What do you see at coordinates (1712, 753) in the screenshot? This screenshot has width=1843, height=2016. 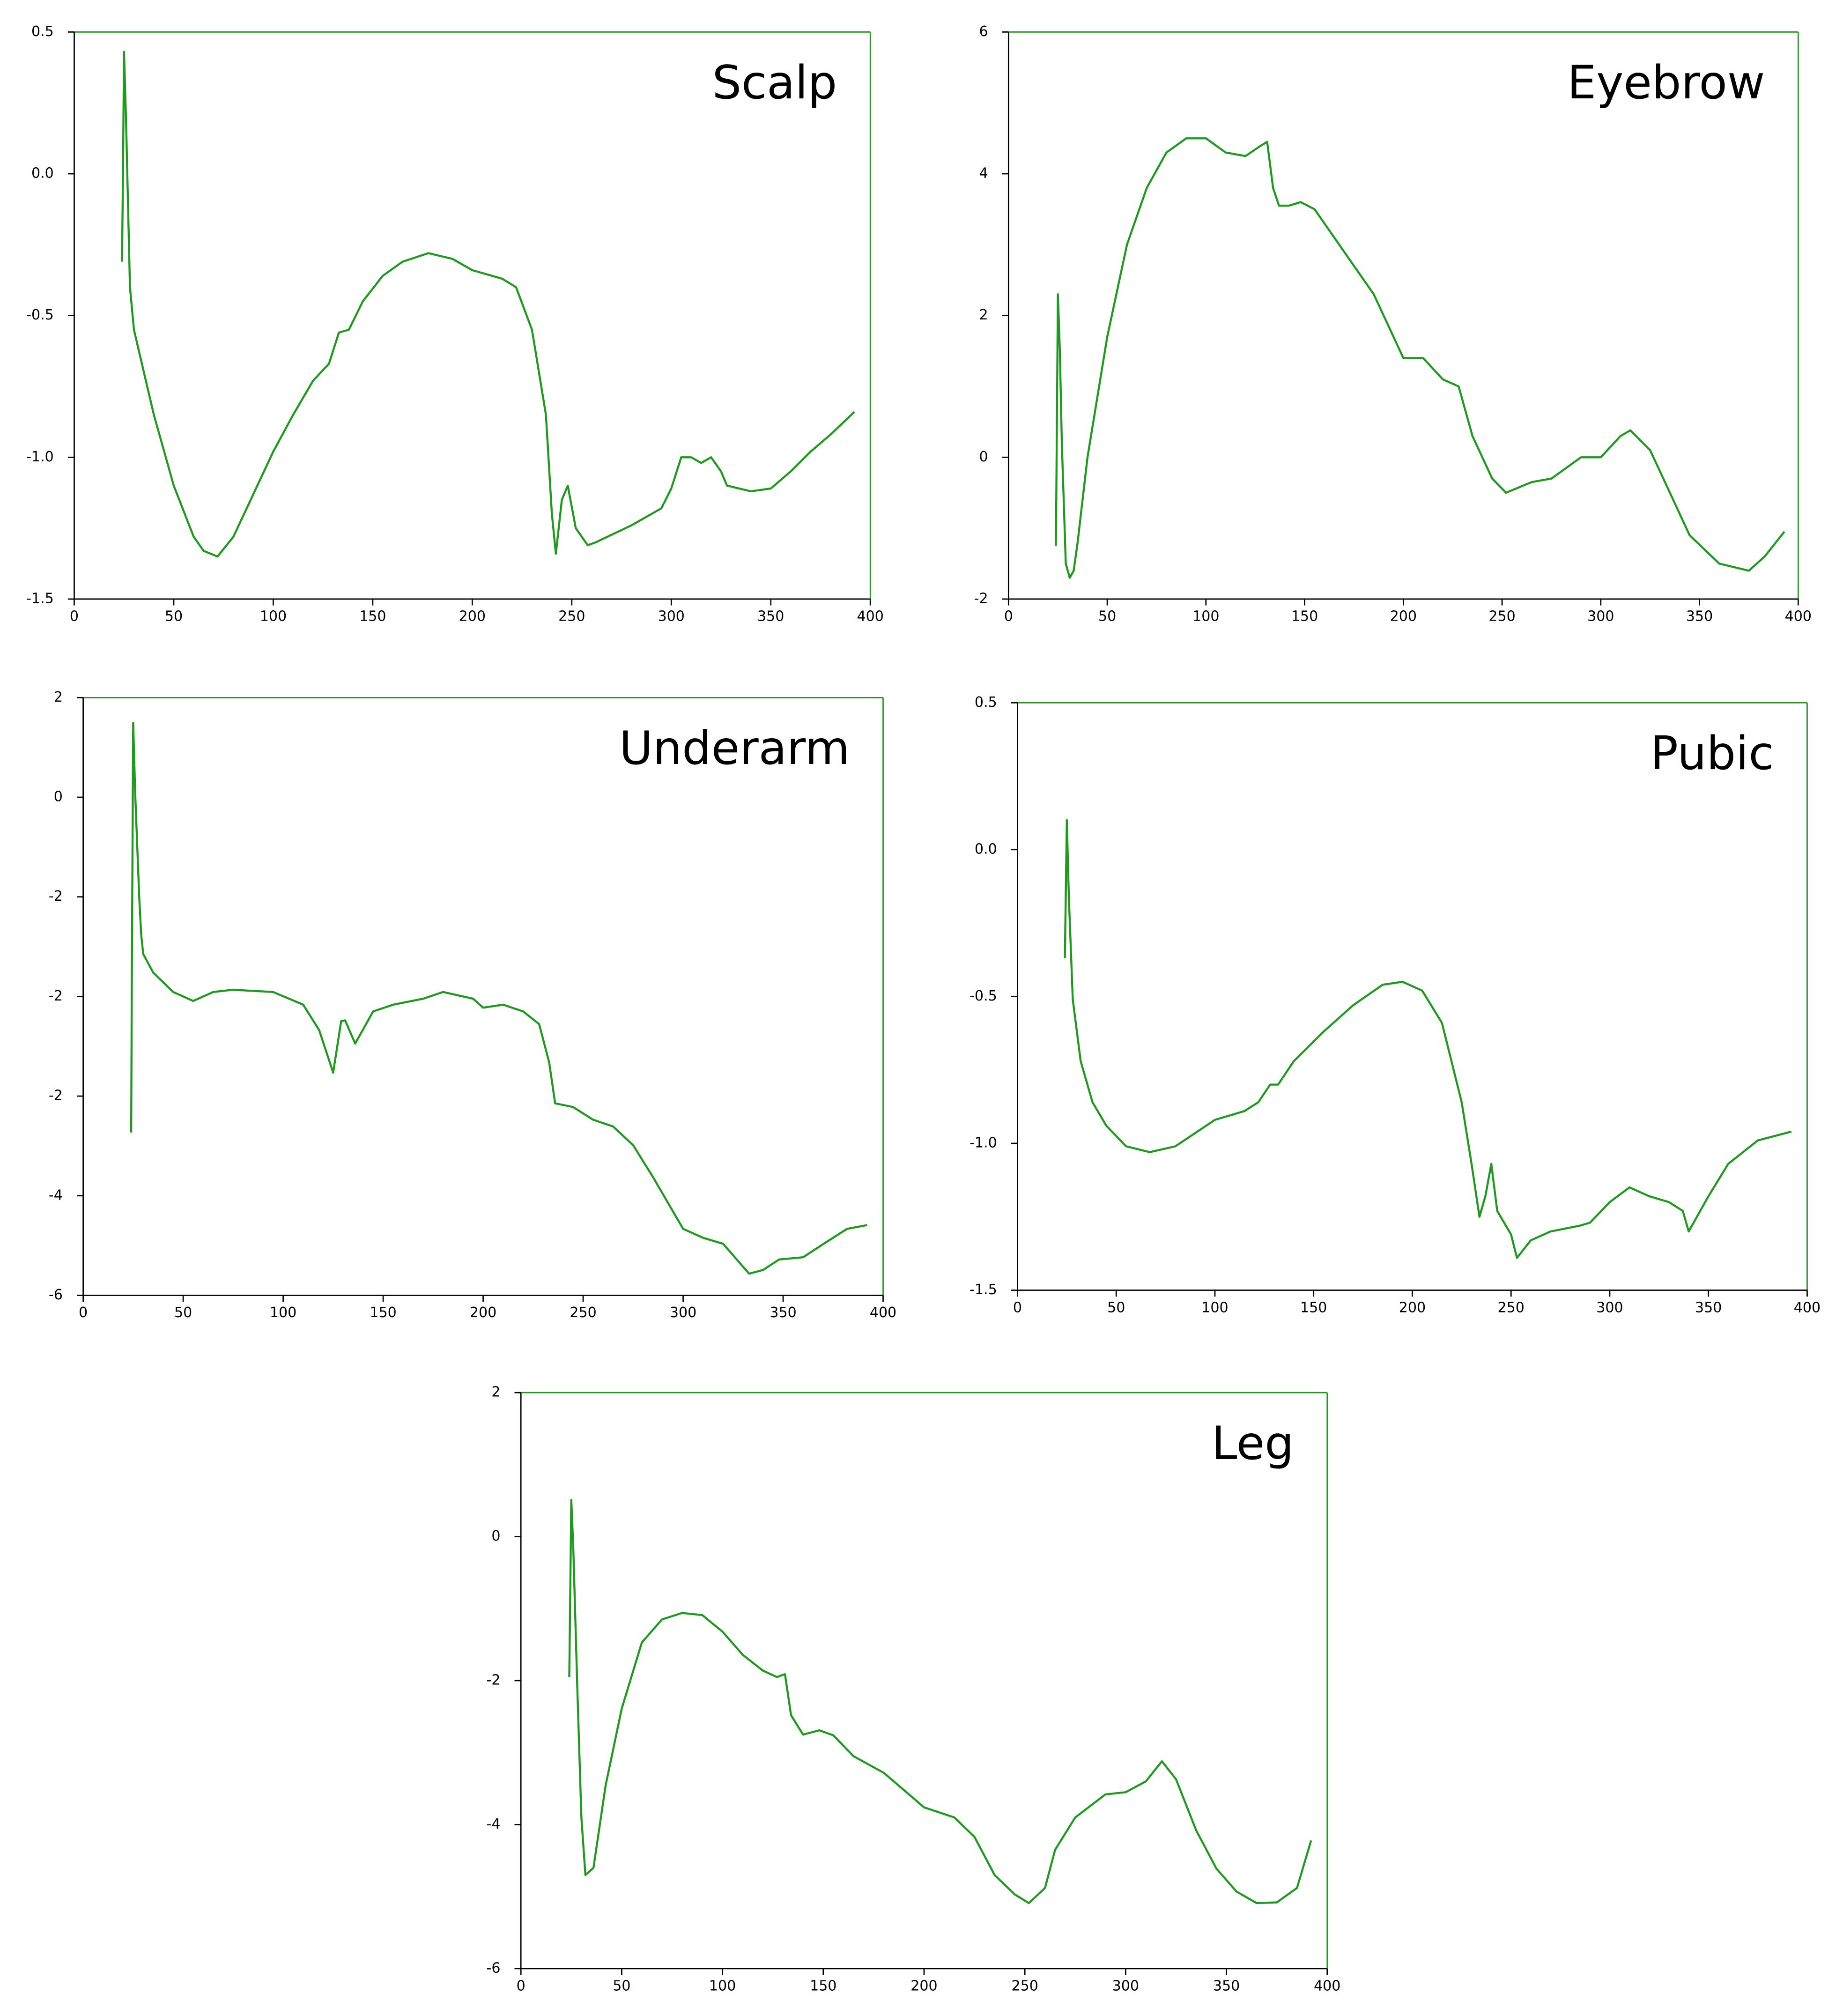 I see `chart-title: Pubic` at bounding box center [1712, 753].